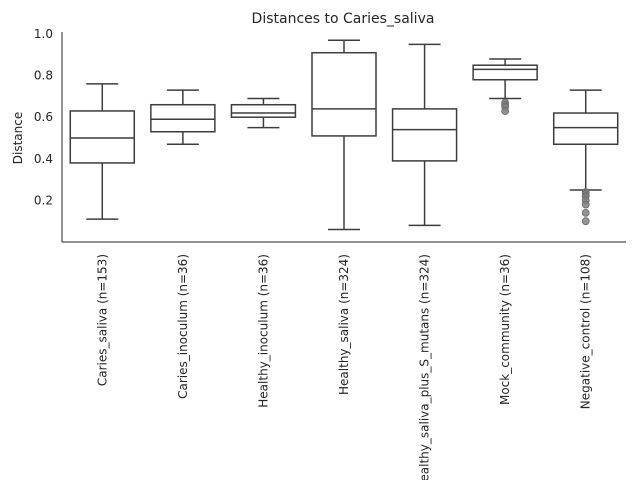 The height and width of the screenshot is (485, 640). I want to click on x-tick-label: Healthy_saliva (n=324), so click(344, 324).